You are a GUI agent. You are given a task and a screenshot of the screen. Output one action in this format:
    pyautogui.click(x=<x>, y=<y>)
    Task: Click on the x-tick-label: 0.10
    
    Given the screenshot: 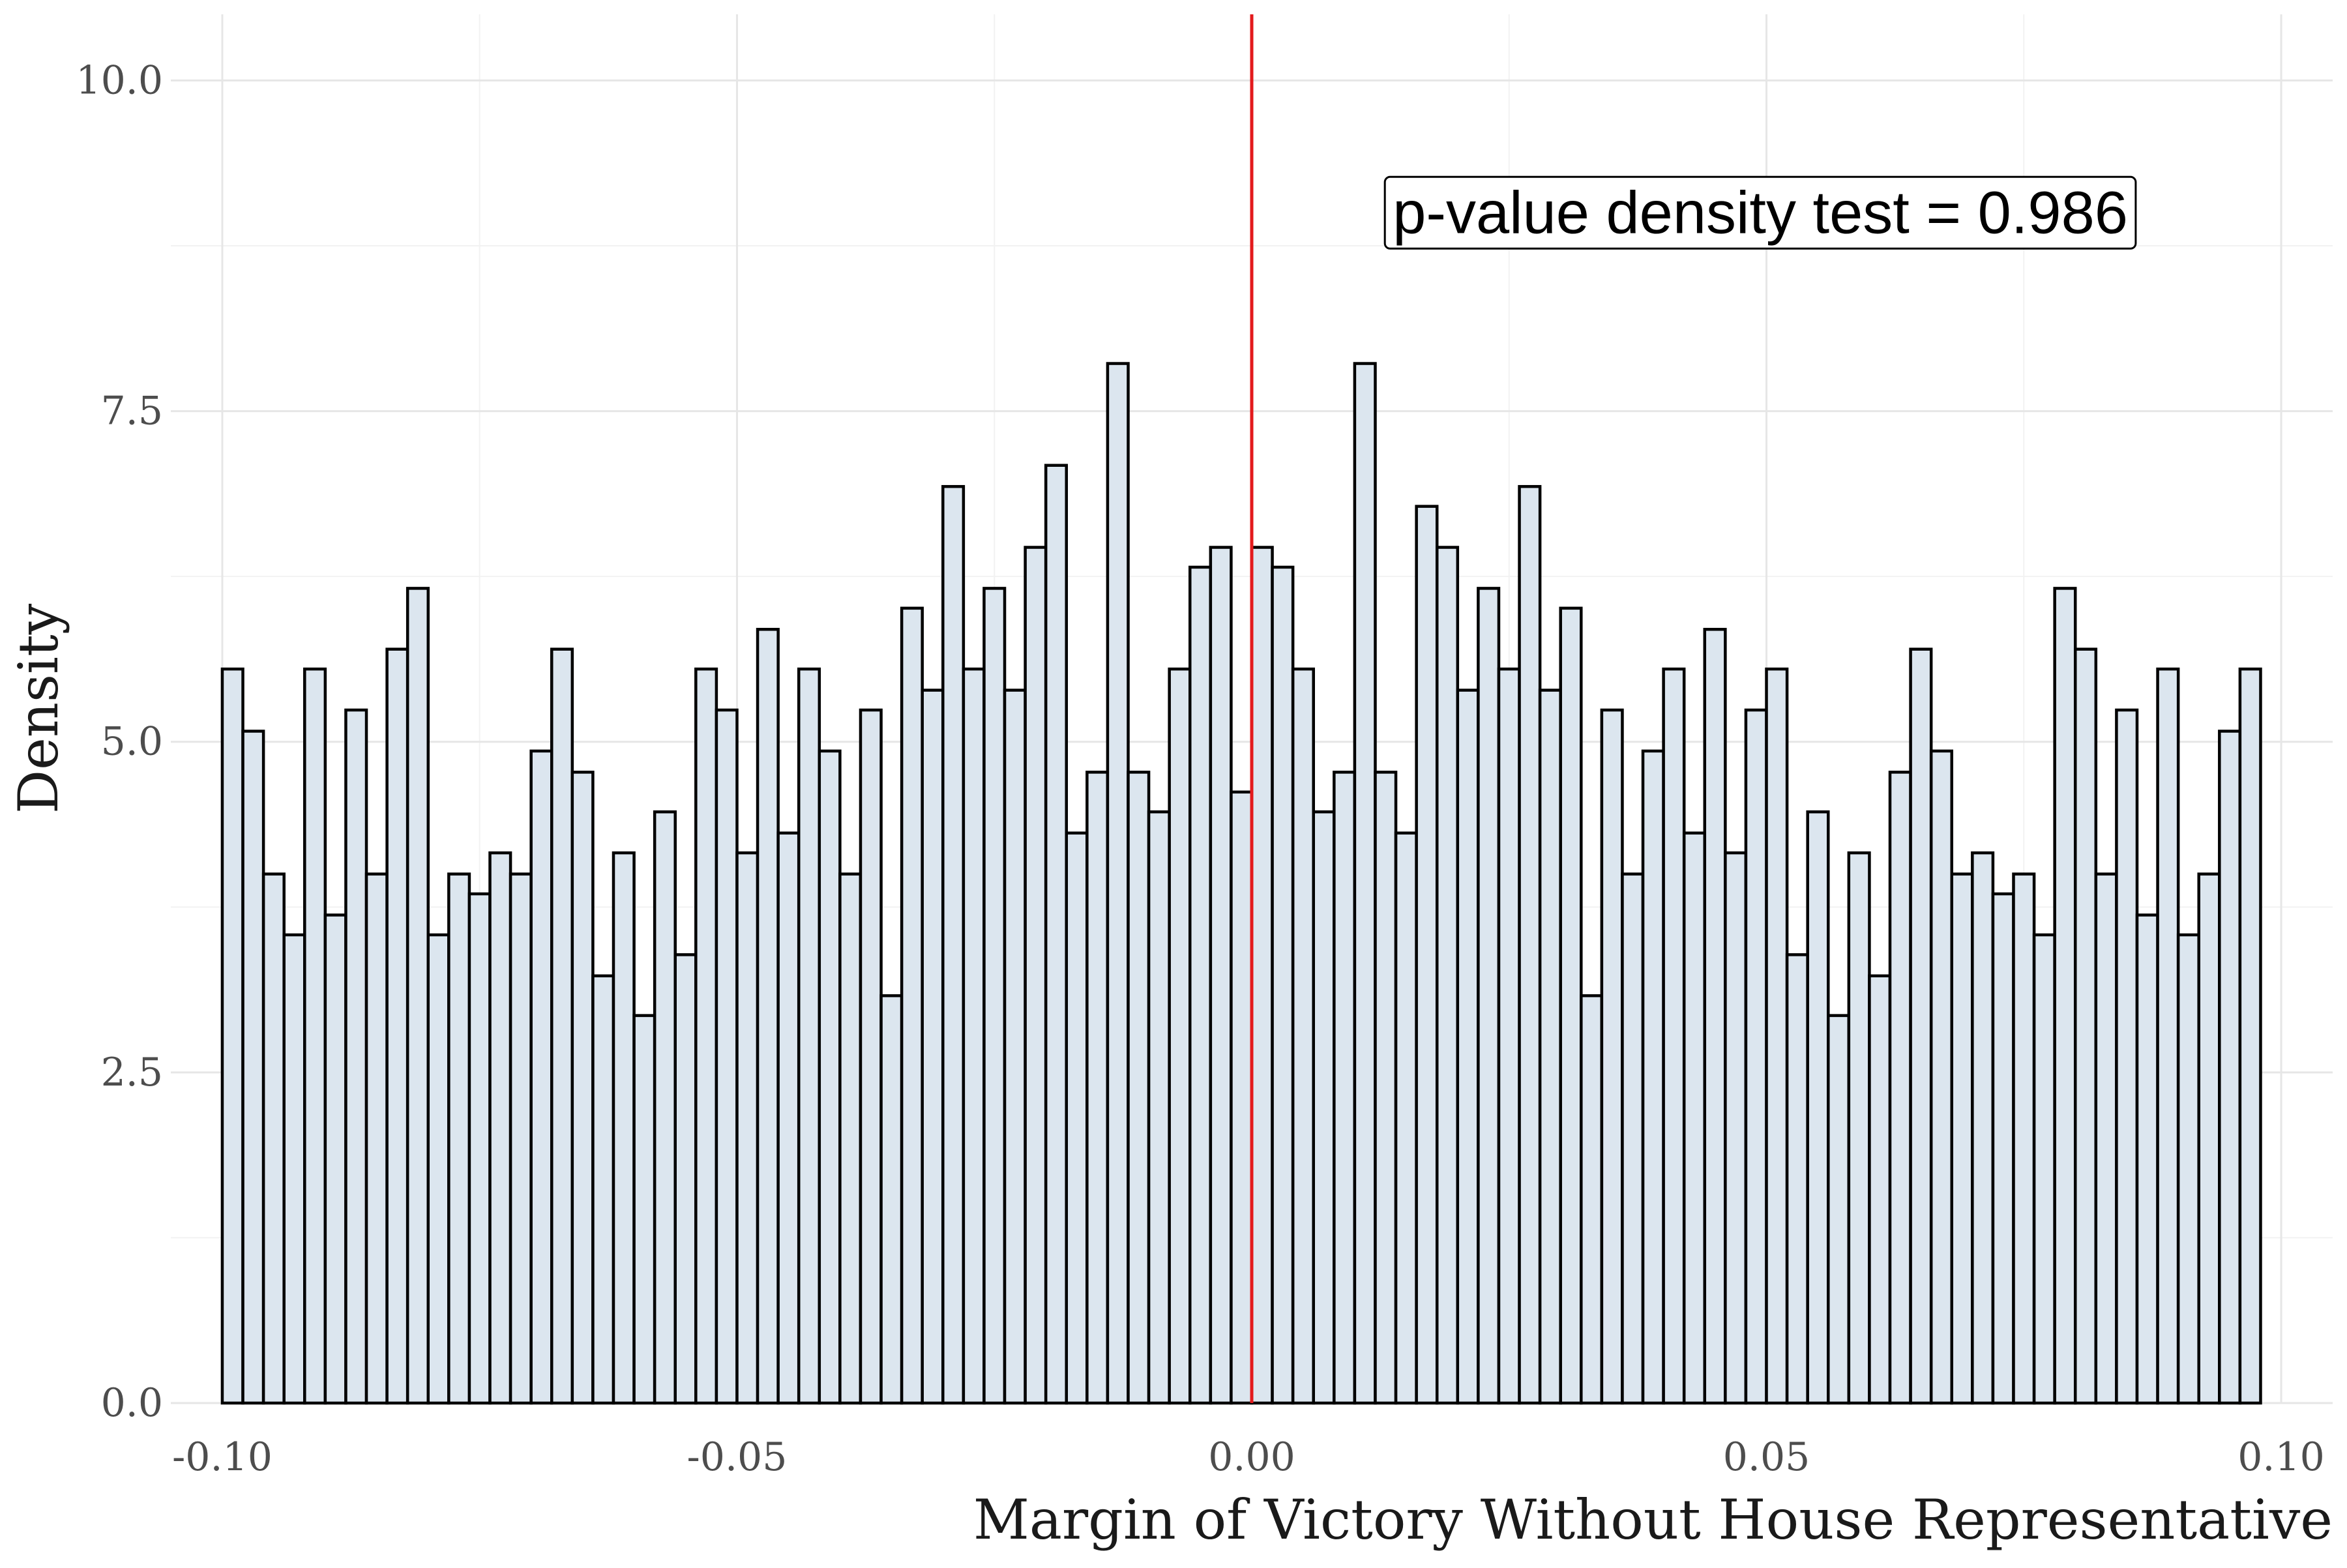 What is the action you would take?
    pyautogui.click(x=2281, y=1457)
    